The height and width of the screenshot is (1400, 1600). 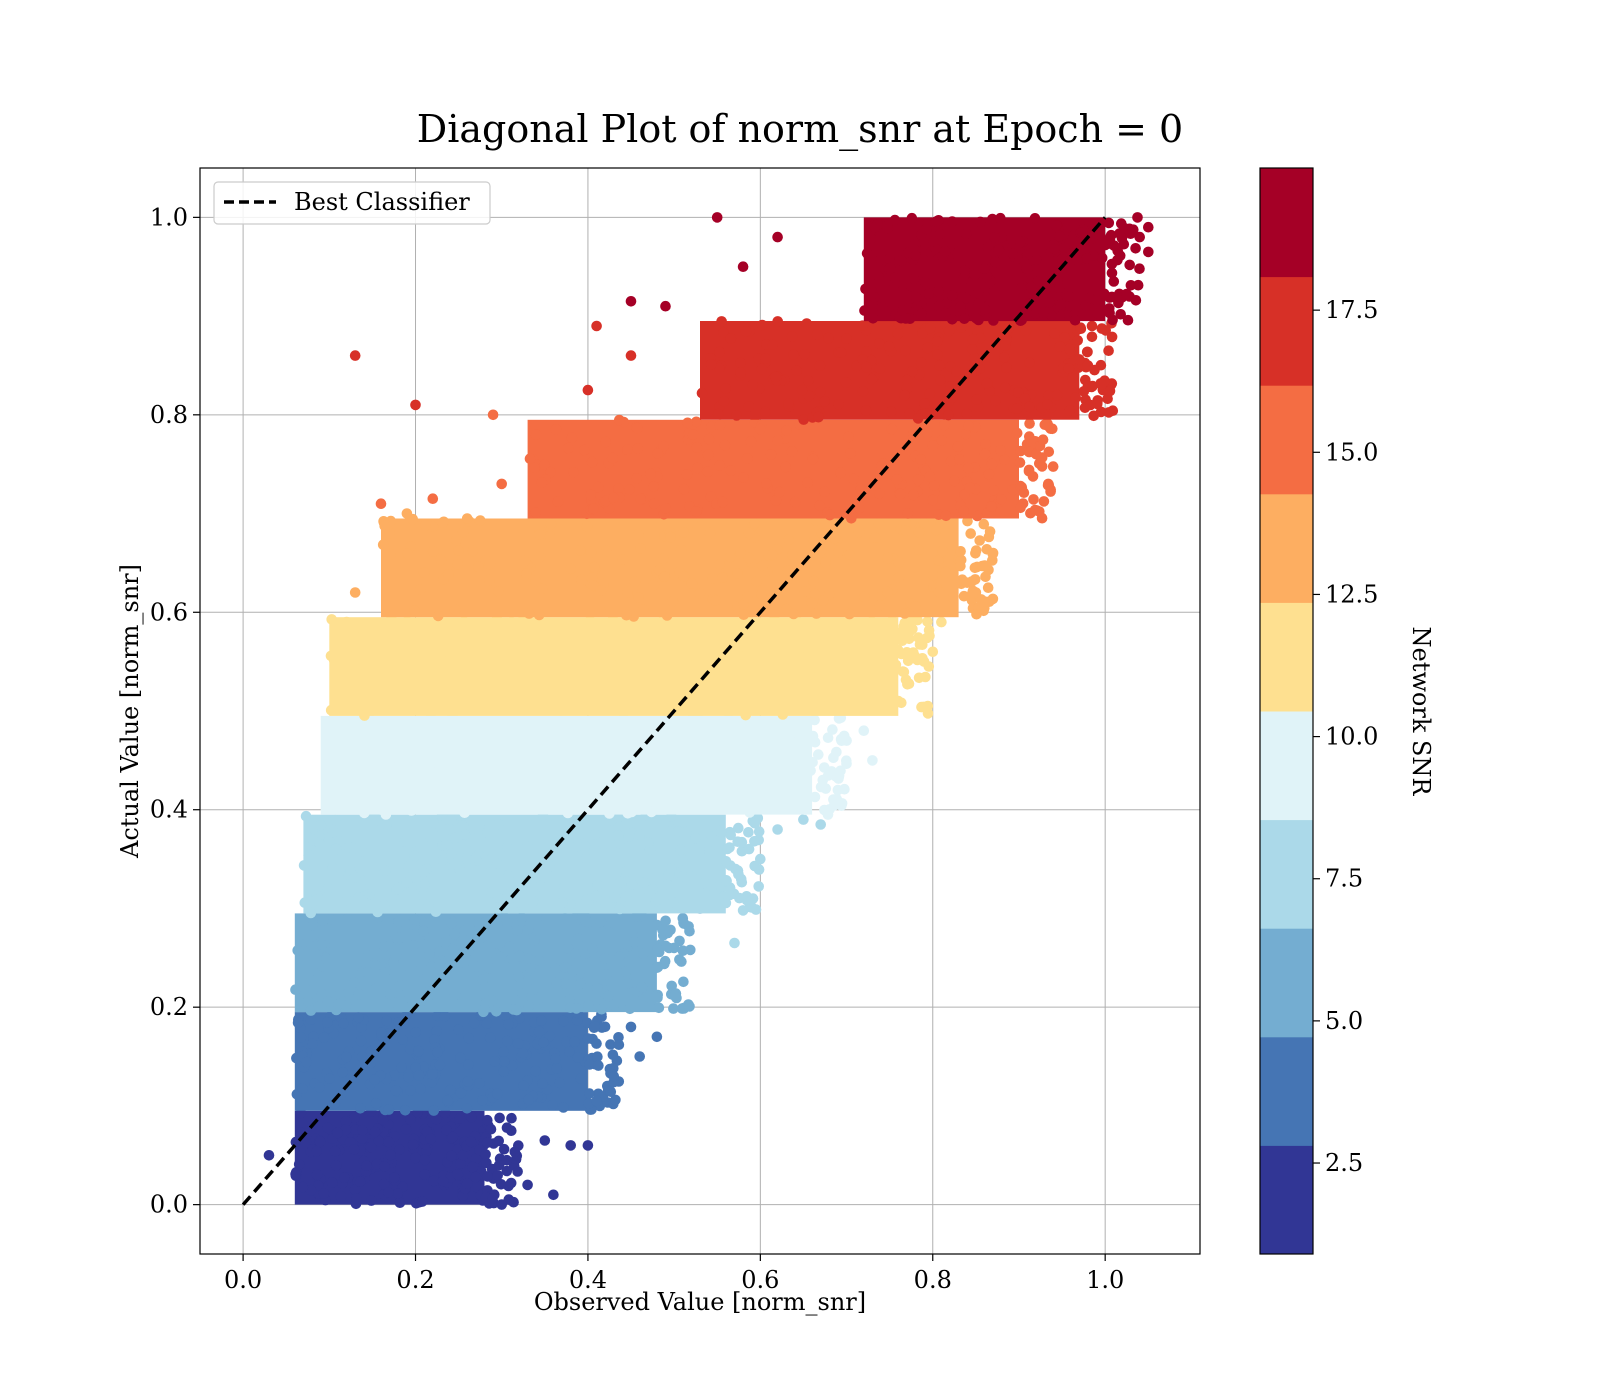 What do you see at coordinates (1344, 1163) in the screenshot?
I see `colorbar-tick-label: 2.5` at bounding box center [1344, 1163].